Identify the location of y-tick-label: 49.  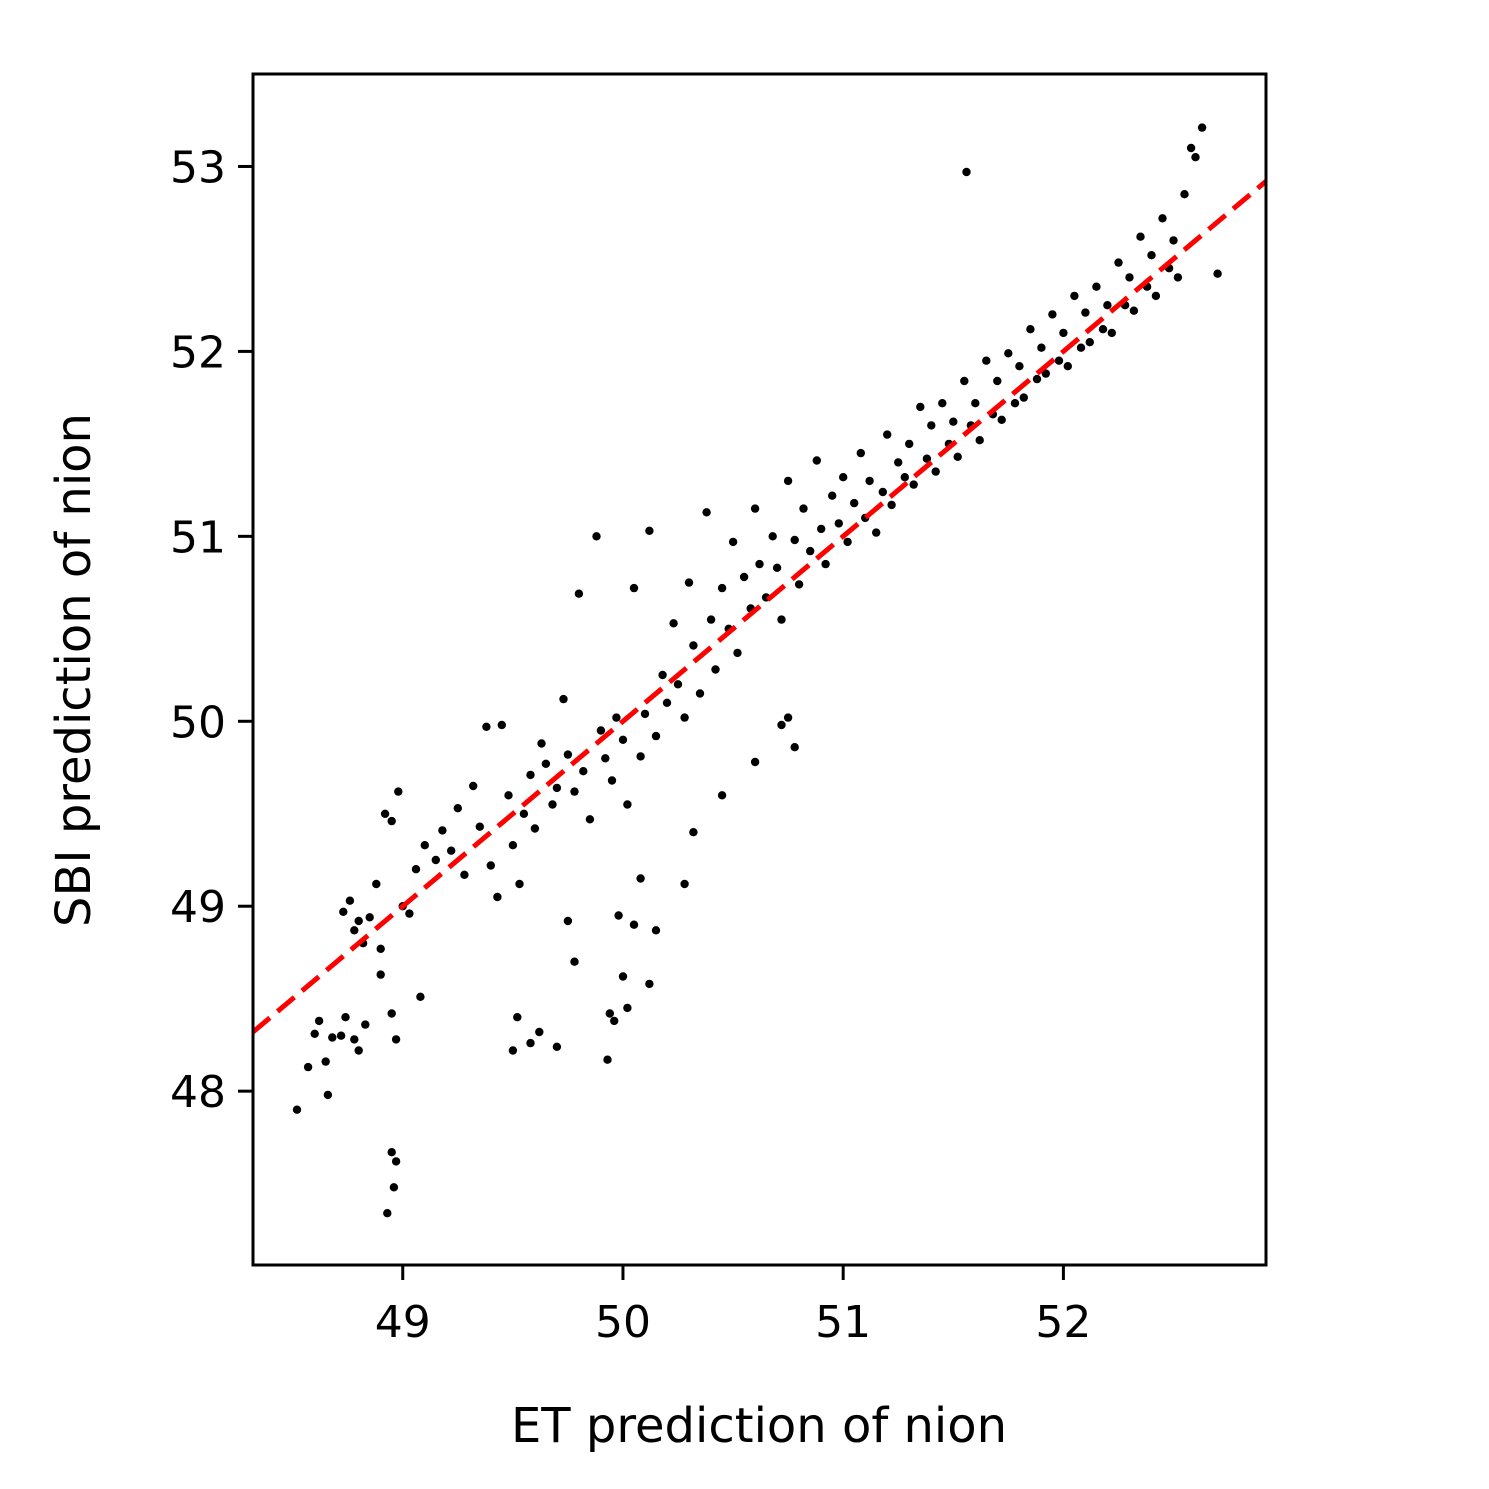
(198, 907).